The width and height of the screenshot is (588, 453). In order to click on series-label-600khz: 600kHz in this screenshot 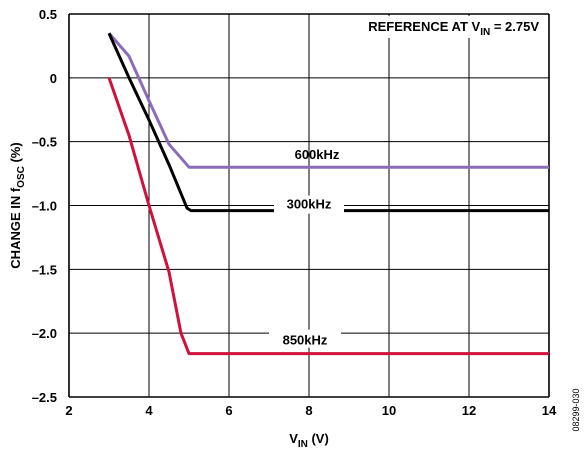, I will do `click(317, 154)`.